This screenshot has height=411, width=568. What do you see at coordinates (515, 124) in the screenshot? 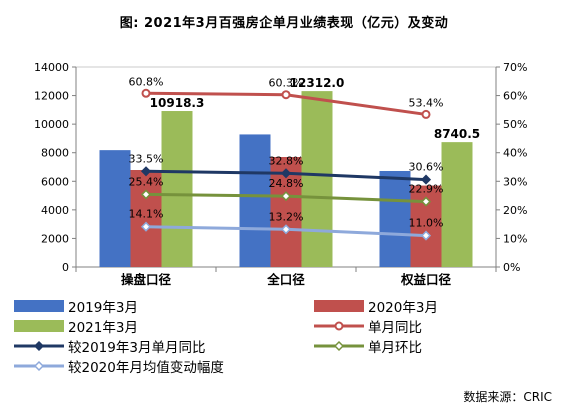
I see `y-tick-label-right: 50%` at bounding box center [515, 124].